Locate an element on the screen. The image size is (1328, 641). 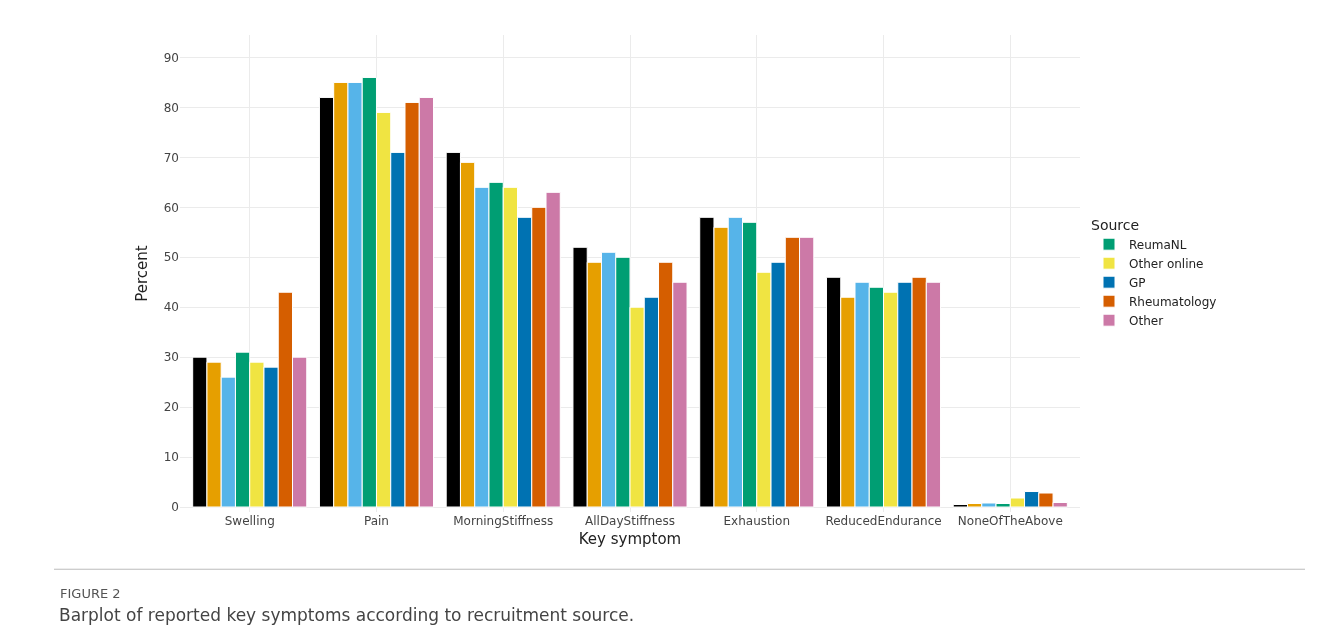
y-tick-label: 70 is located at coordinates (171, 157).